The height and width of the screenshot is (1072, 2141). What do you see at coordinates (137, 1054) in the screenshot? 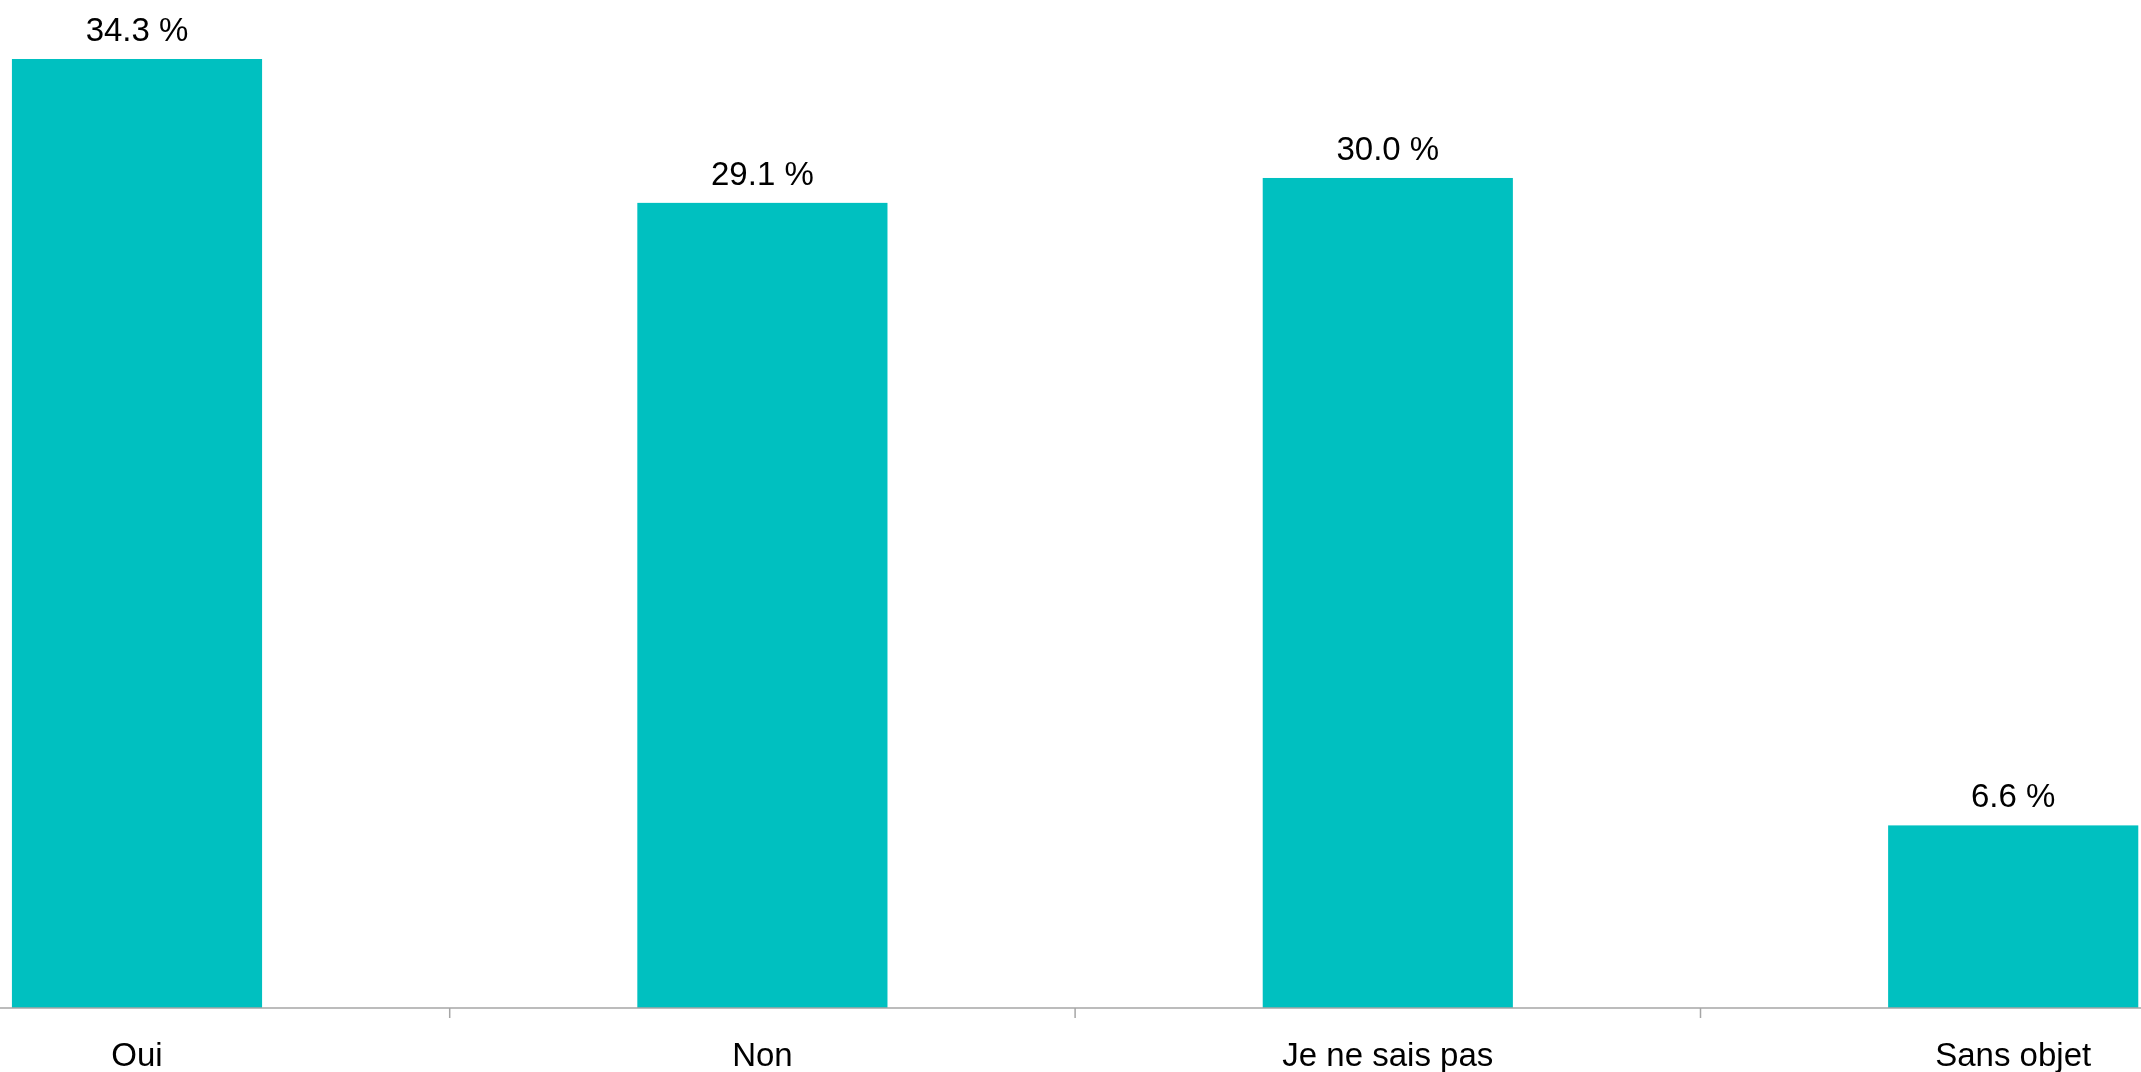
I see `x-tick-label: Oui` at bounding box center [137, 1054].